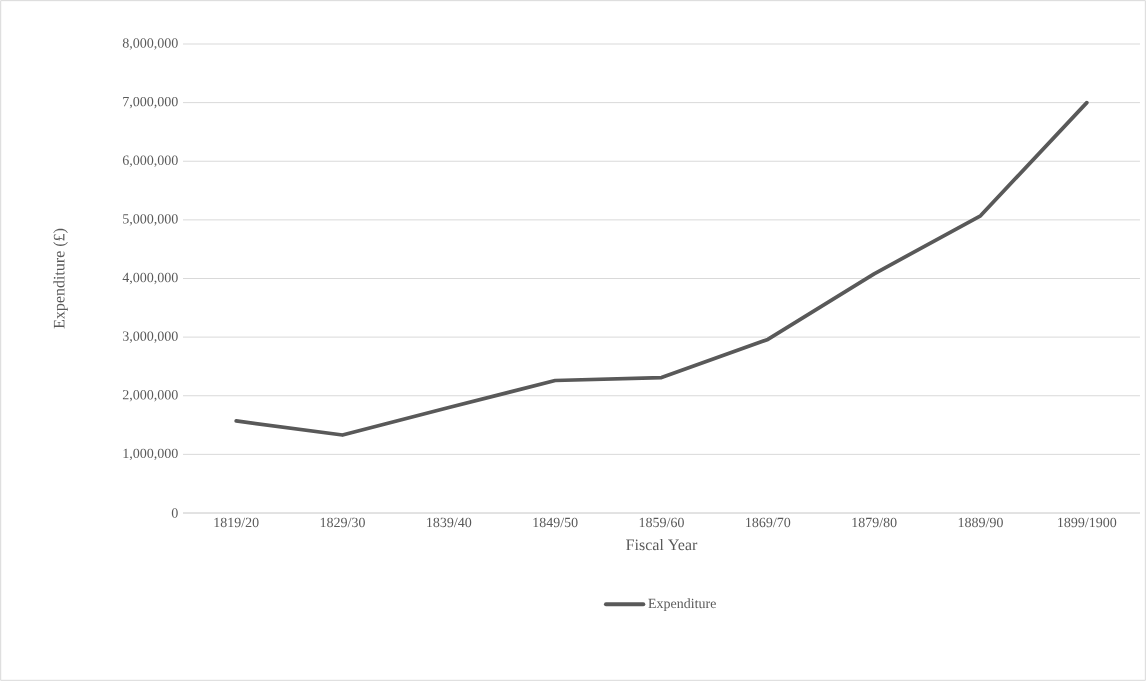 This screenshot has width=1146, height=681. Describe the element at coordinates (174, 513) in the screenshot. I see `y-tick-label: 0` at that location.